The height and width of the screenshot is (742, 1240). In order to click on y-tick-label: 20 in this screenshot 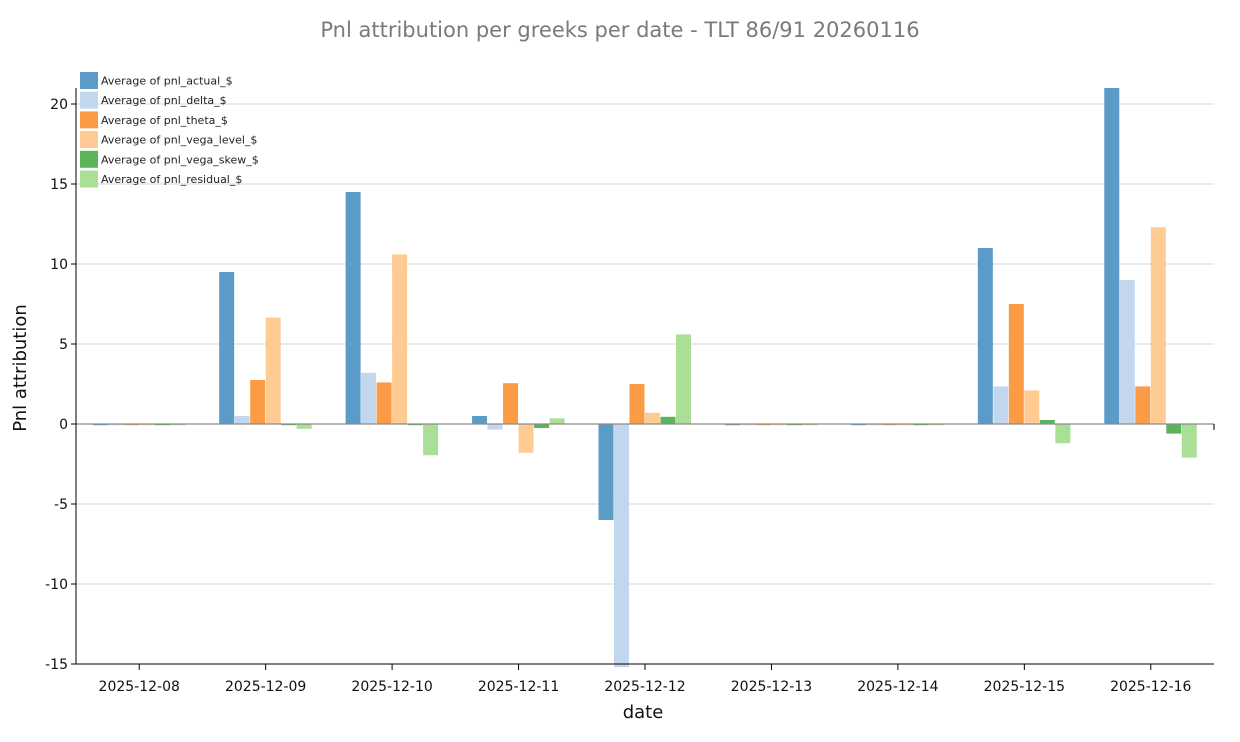, I will do `click(59, 105)`.